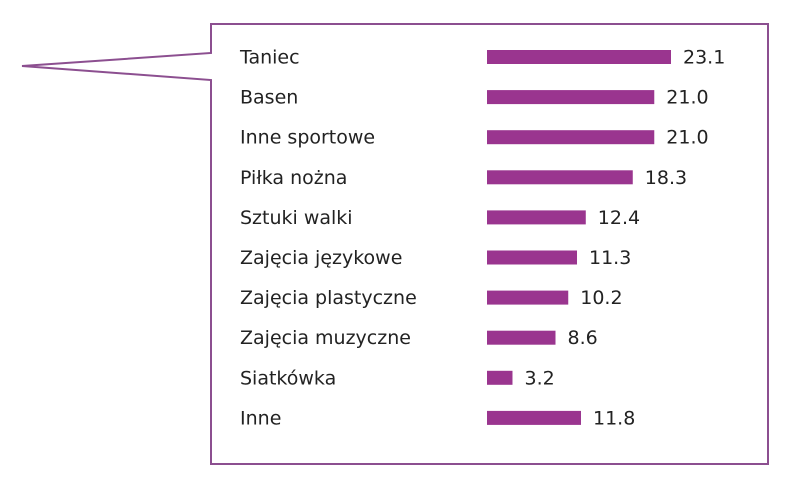  What do you see at coordinates (321, 258) in the screenshot?
I see `category-label: Zajęcia językowe` at bounding box center [321, 258].